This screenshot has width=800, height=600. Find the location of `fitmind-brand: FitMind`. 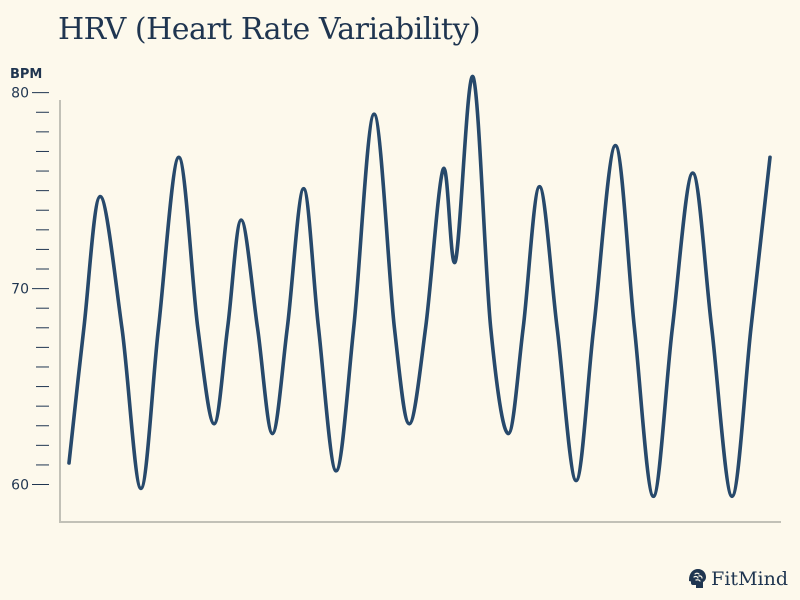

fitmind-brand: FitMind is located at coordinates (737, 579).